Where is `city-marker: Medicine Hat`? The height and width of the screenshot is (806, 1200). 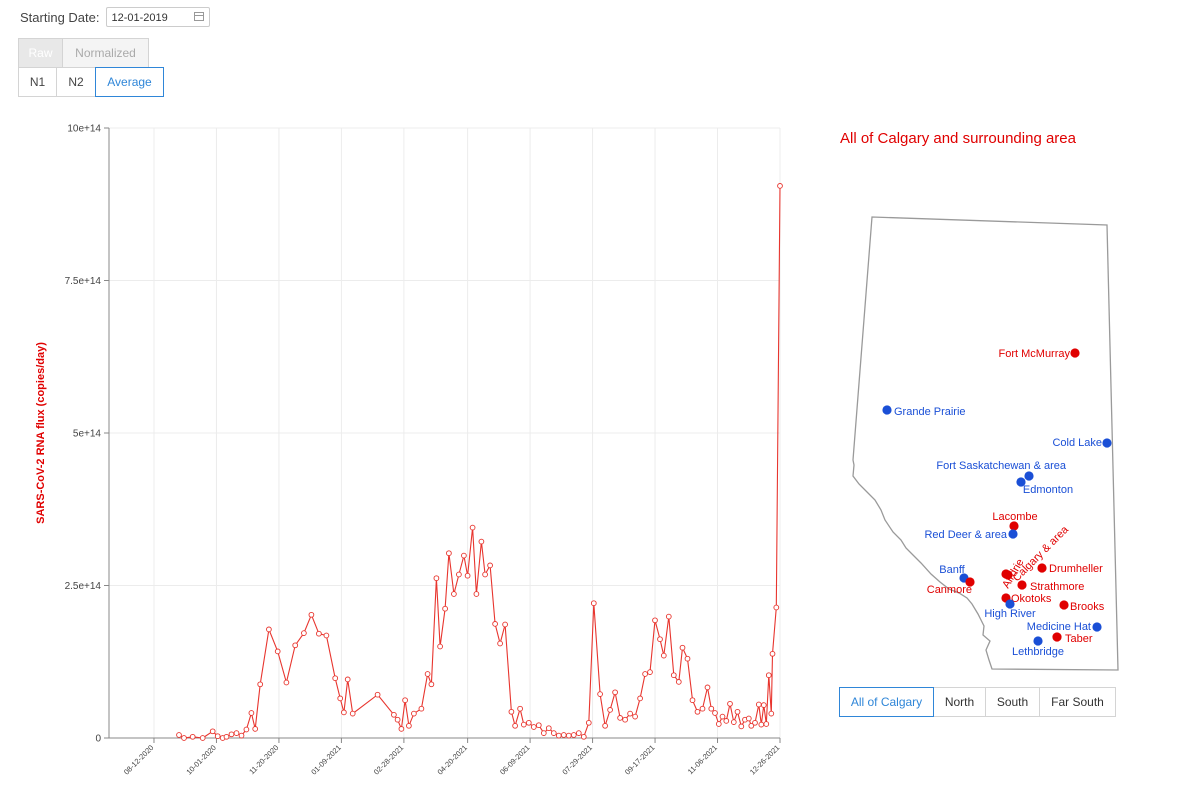
city-marker: Medicine Hat is located at coordinates (1064, 627).